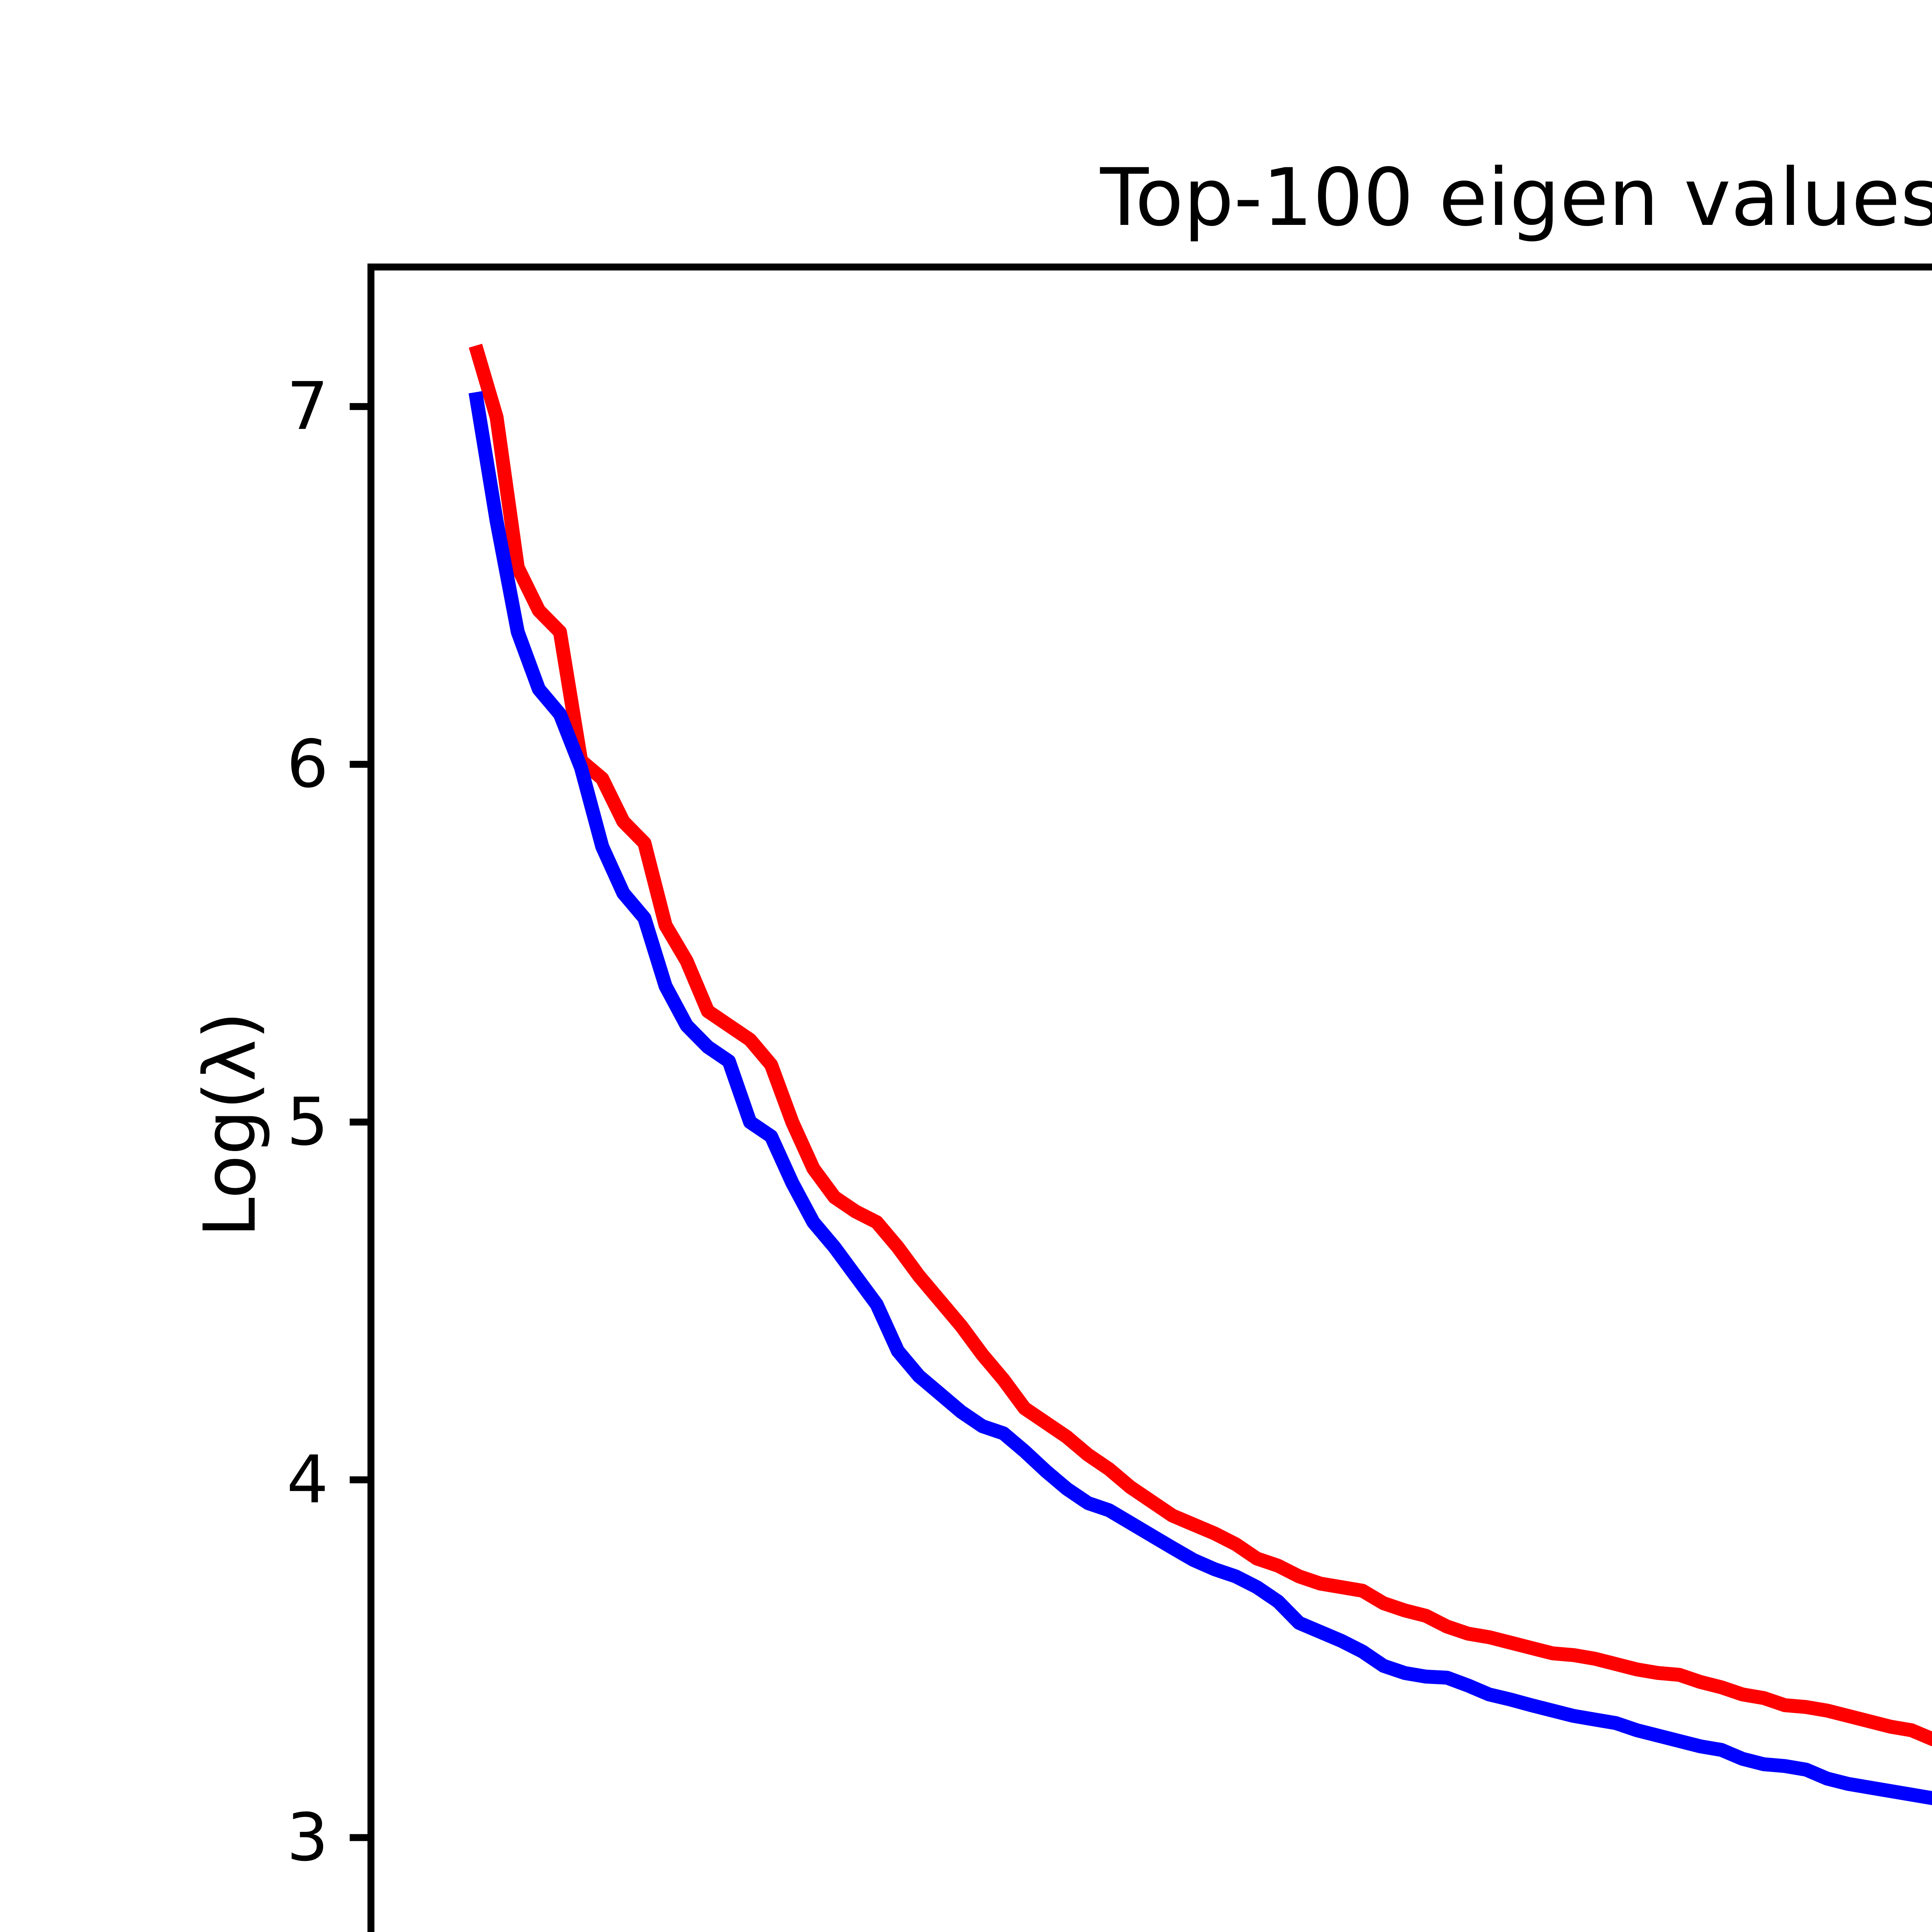 Image resolution: width=1932 pixels, height=1932 pixels. I want to click on y-tick-label: 4, so click(307, 1480).